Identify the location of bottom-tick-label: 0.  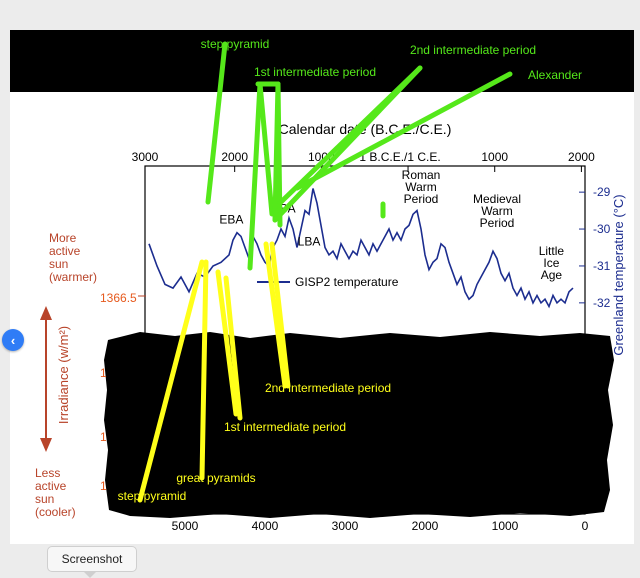
(585, 526).